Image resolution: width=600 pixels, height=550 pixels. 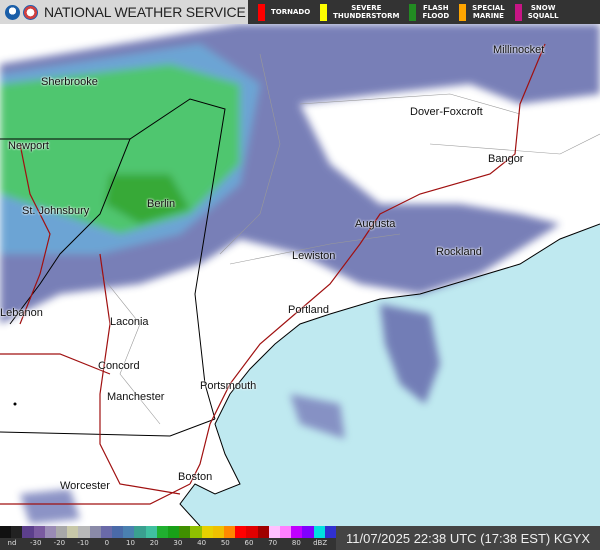 I want to click on color-bar, so click(x=168, y=532).